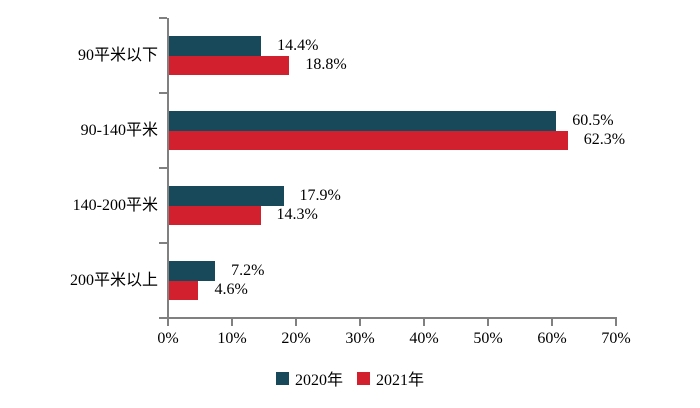 Image resolution: width=700 pixels, height=408 pixels. I want to click on x-tick-label: 20%, so click(296, 338).